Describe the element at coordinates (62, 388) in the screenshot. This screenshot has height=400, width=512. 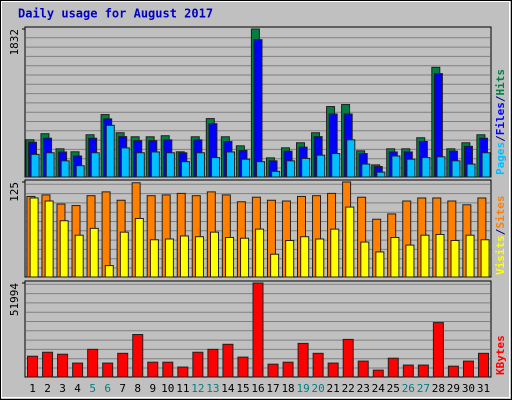
I see `x-tick-label: 3` at that location.